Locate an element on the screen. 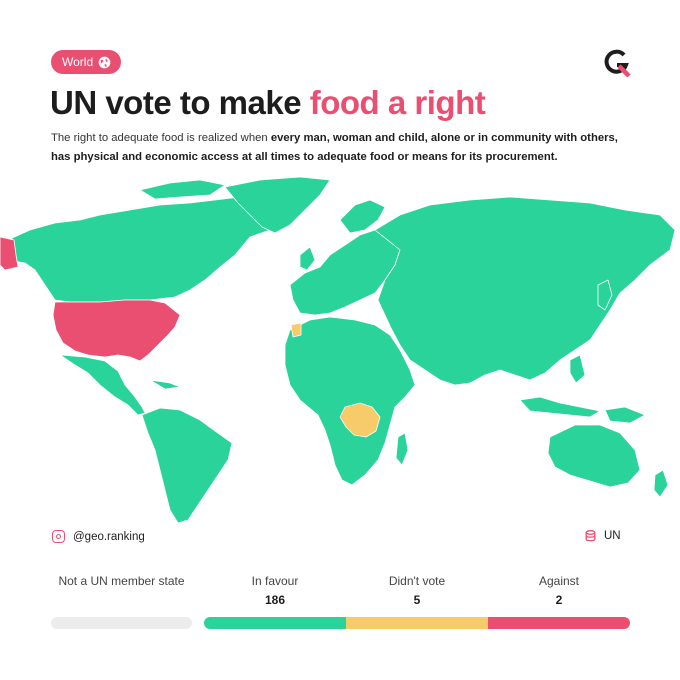 The height and width of the screenshot is (680, 680). legend-against-label: Against is located at coordinates (559, 581).